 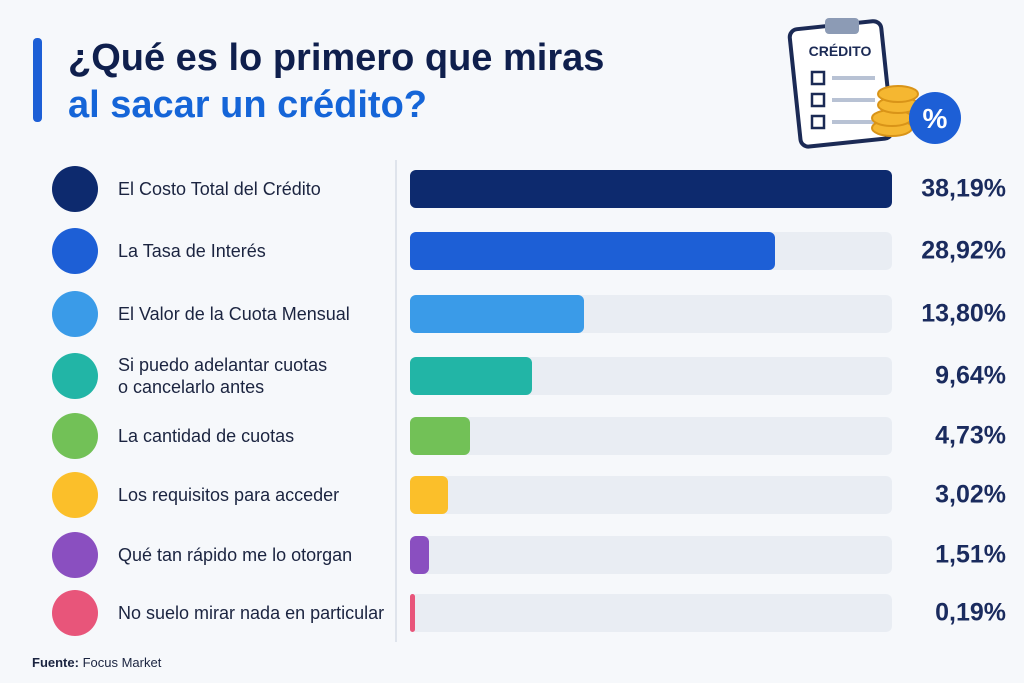 I want to click on source-text: Focus Market, so click(x=122, y=662).